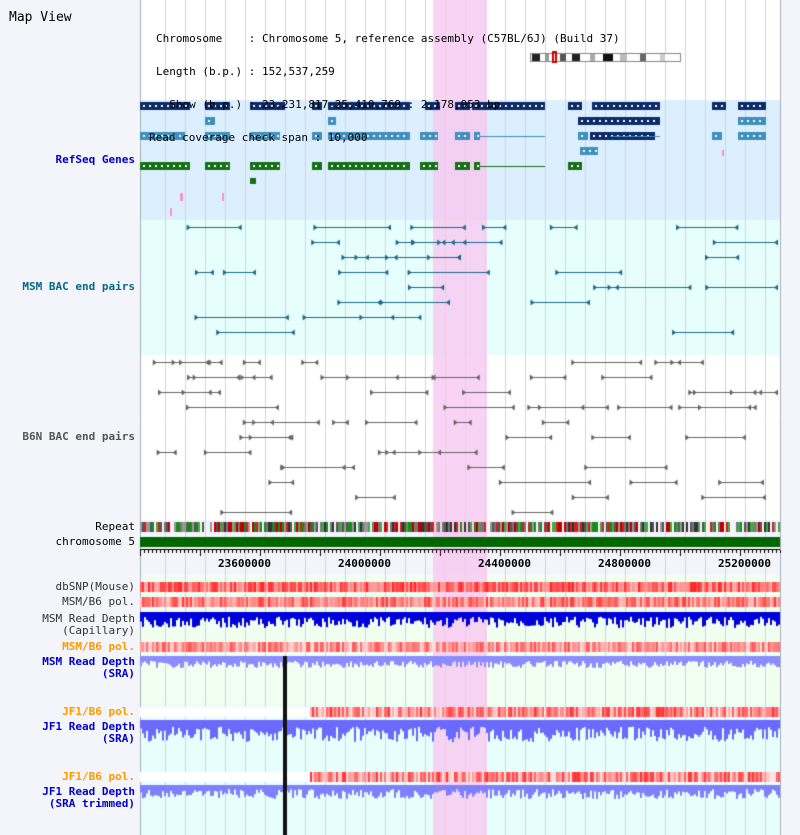 The image size is (800, 835). Describe the element at coordinates (95, 541) in the screenshot. I see `track-label-chromosome: chromosome 5` at that location.